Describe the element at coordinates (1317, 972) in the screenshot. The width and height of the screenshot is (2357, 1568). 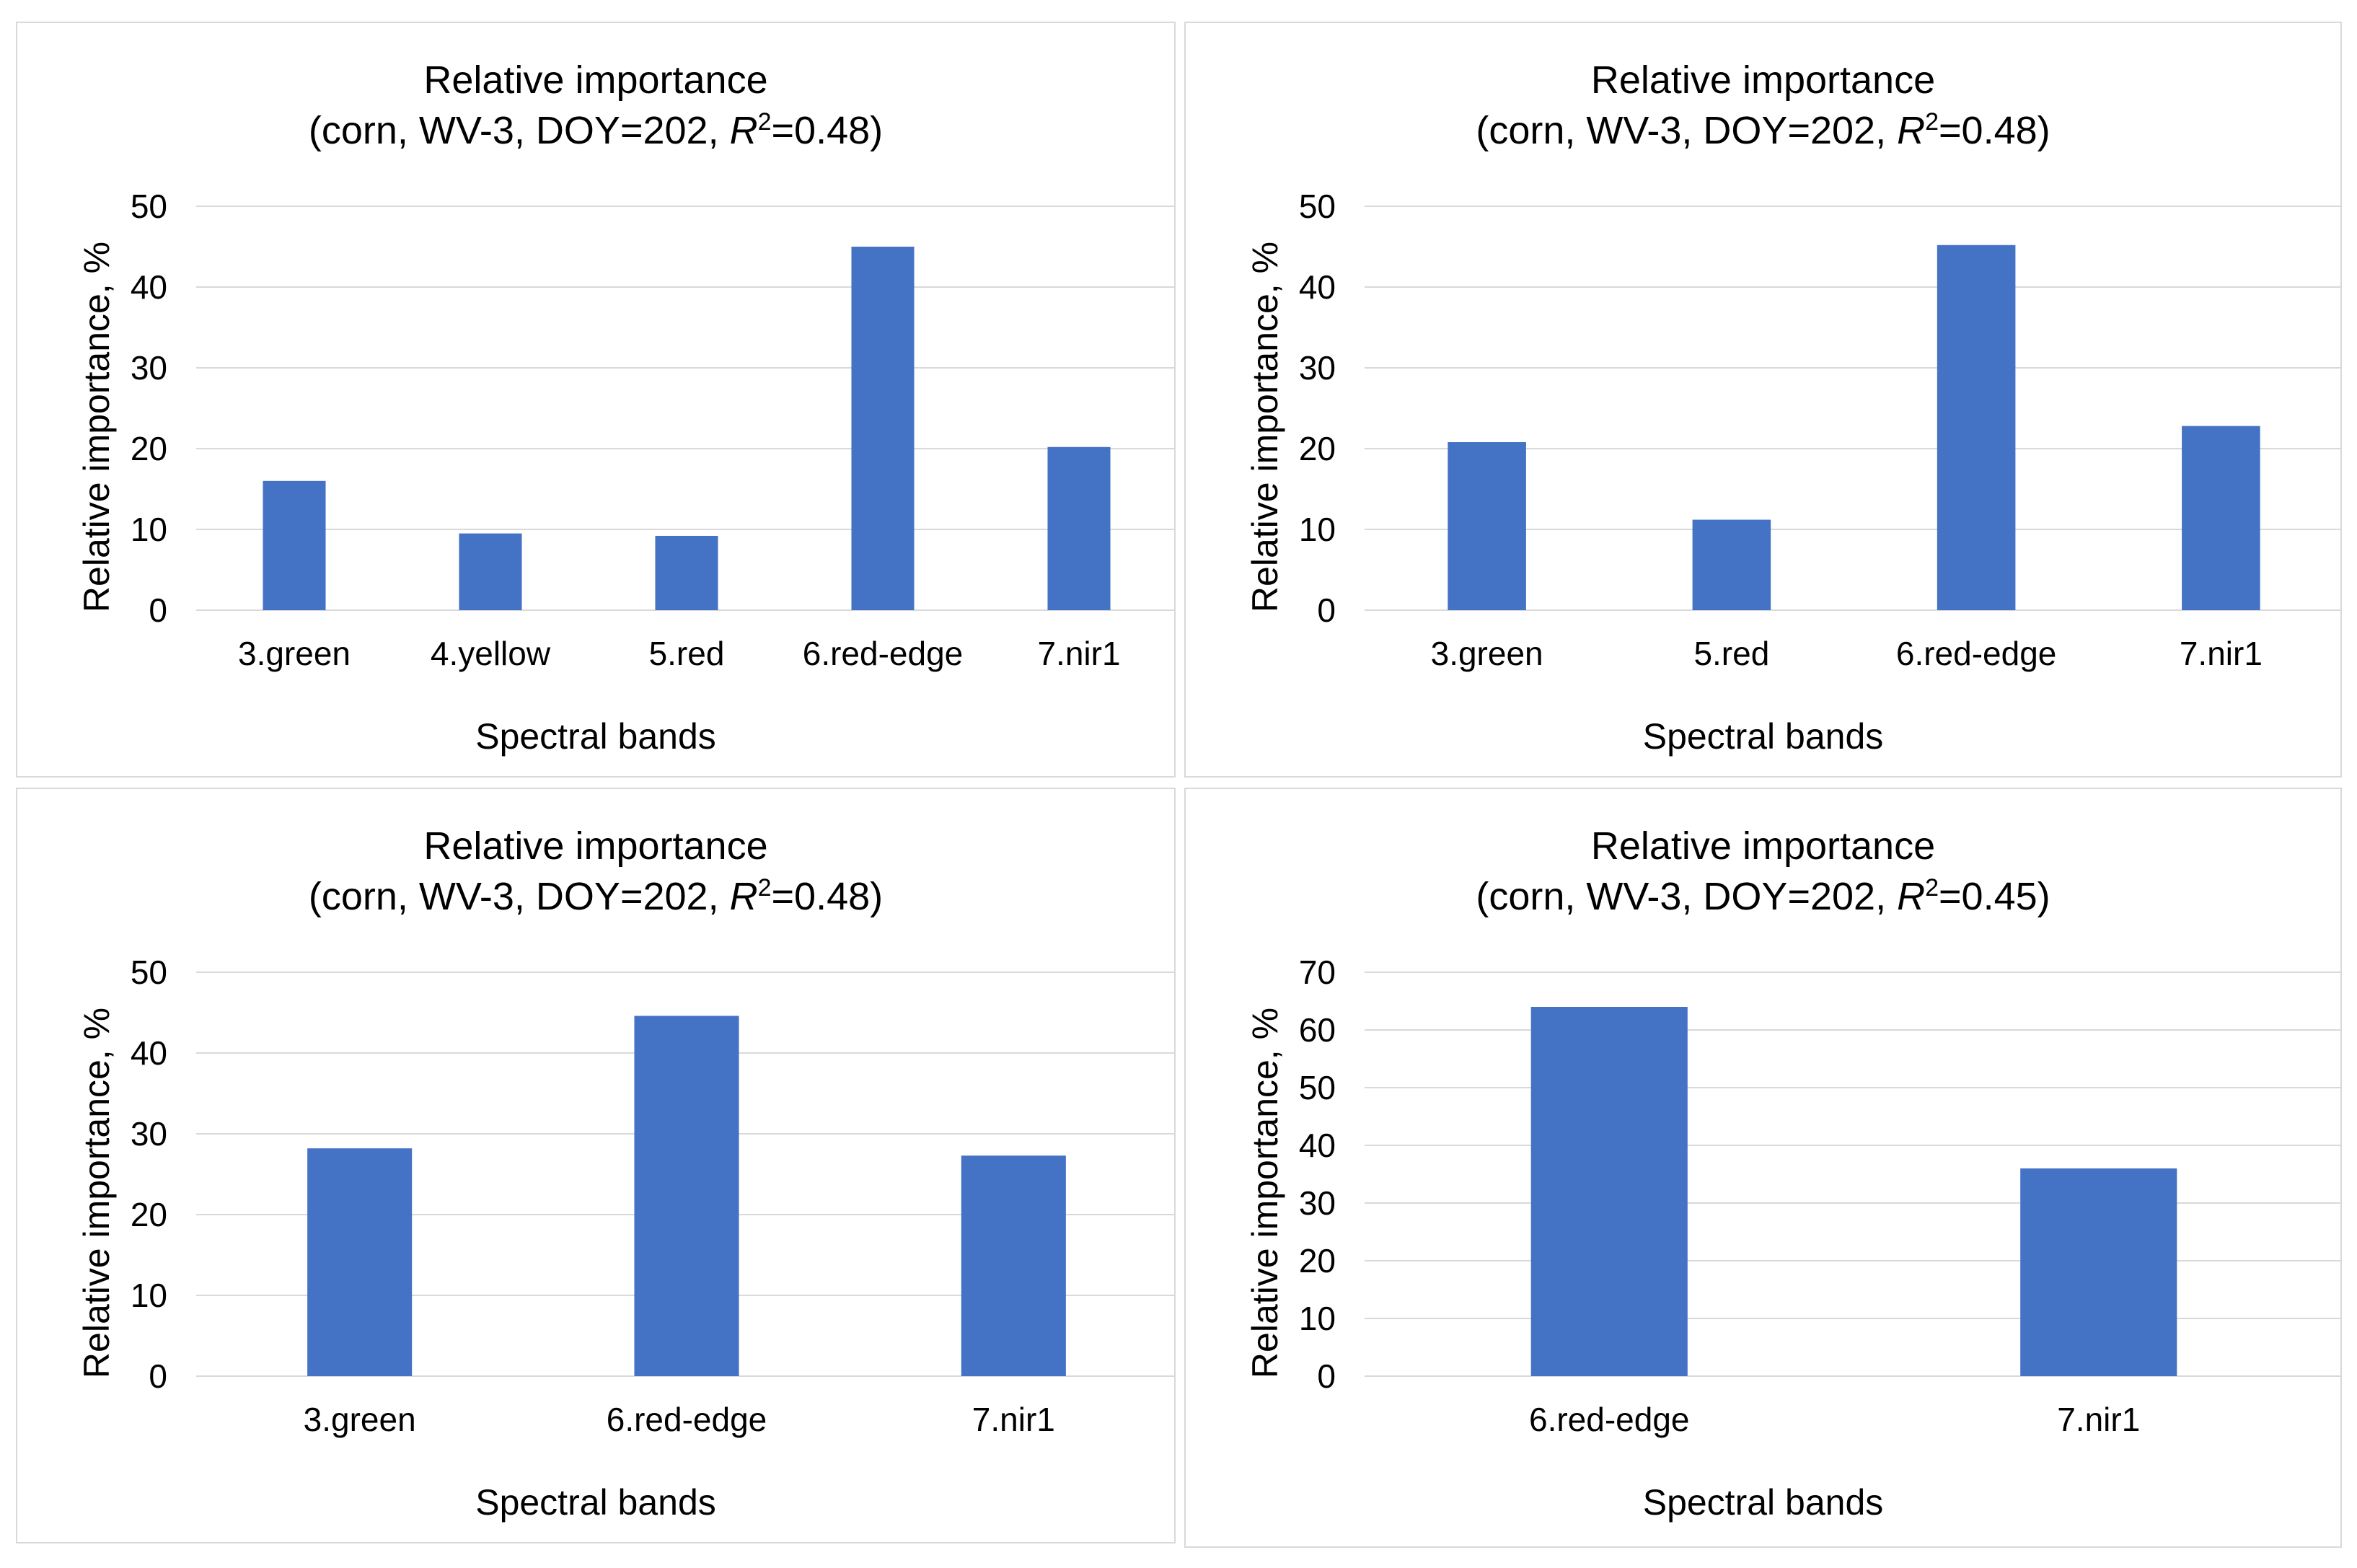
I see `y-tick-label: 70` at that location.